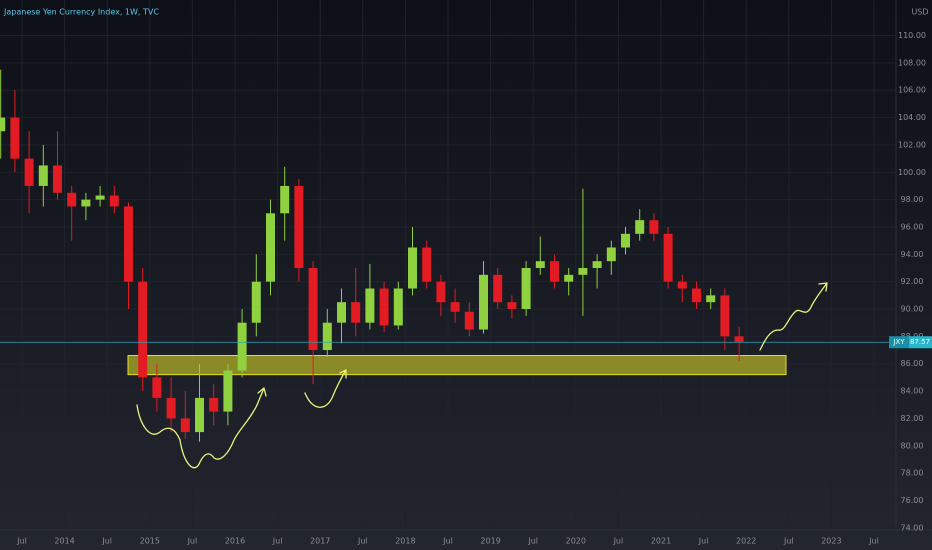  Describe the element at coordinates (912, 62) in the screenshot. I see `y-tick-label: 108.00` at that location.